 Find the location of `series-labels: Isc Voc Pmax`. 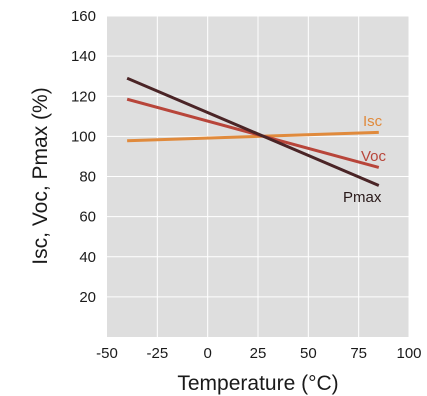

series-labels: Isc Voc Pmax is located at coordinates (365, 159).